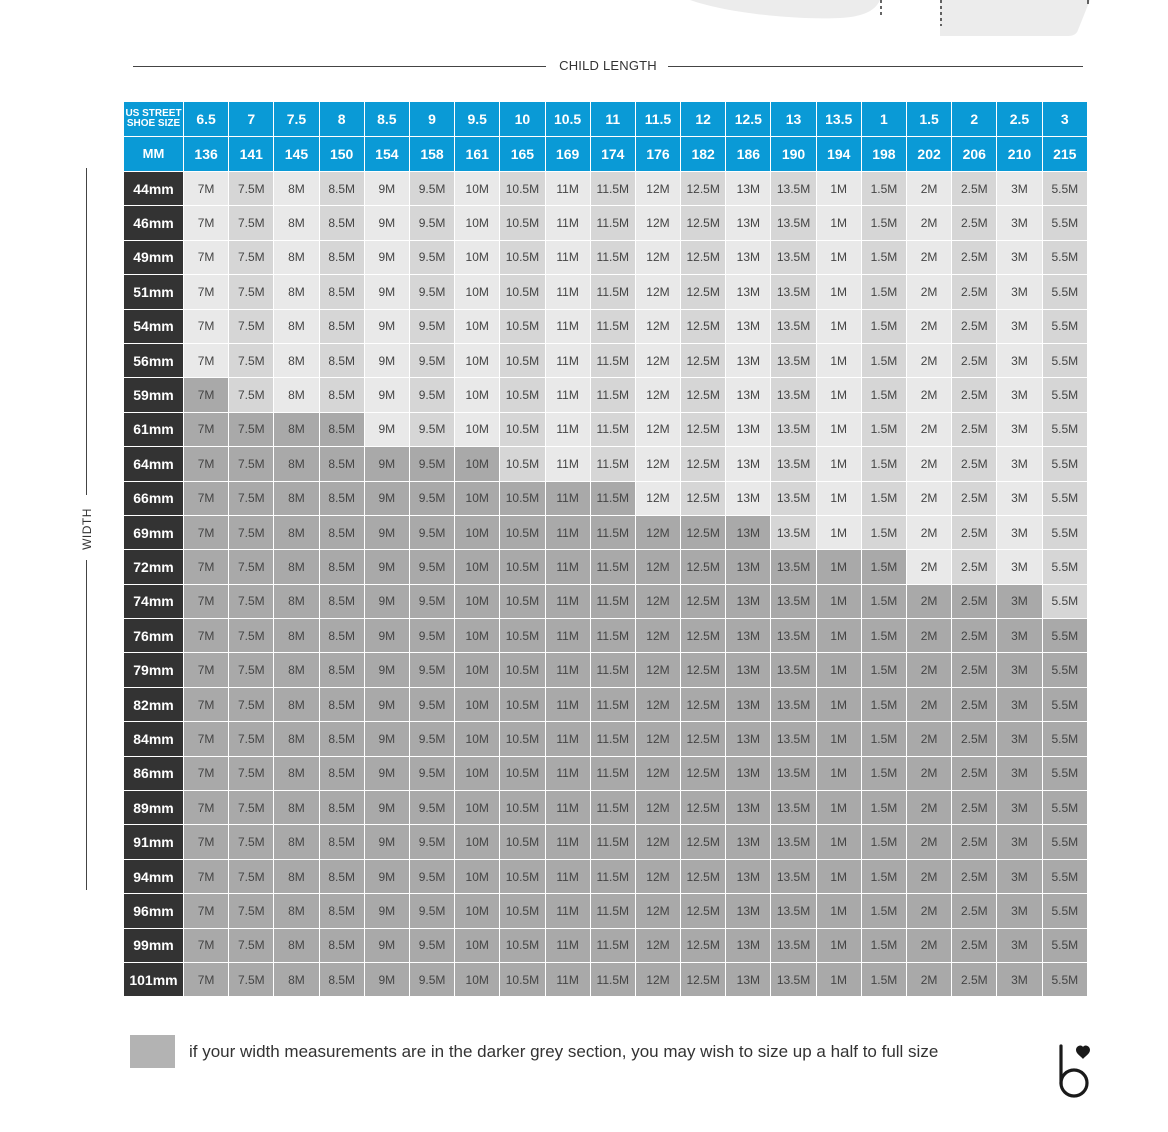 This screenshot has height=1132, width=1168. What do you see at coordinates (974, 119) in the screenshot?
I see `us-size-header: 2` at bounding box center [974, 119].